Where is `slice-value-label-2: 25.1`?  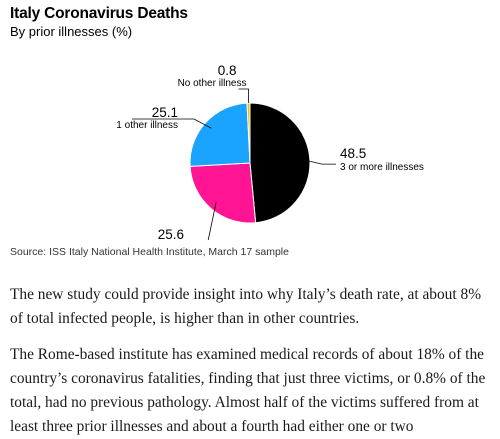
slice-value-label-2: 25.1 is located at coordinates (165, 112).